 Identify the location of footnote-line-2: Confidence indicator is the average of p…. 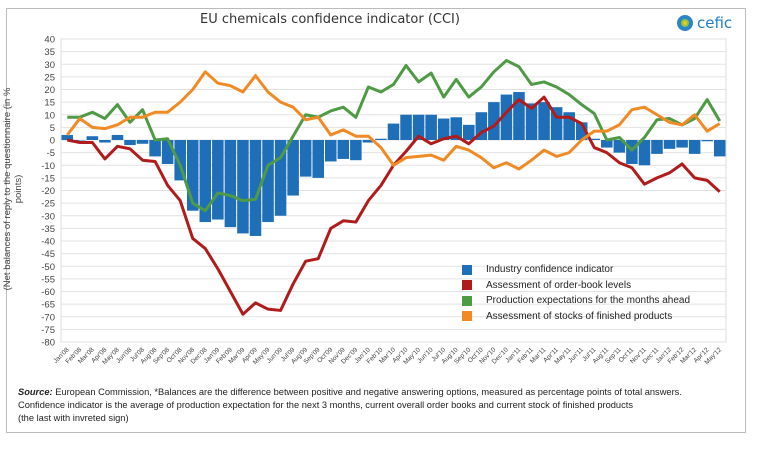
(325, 405).